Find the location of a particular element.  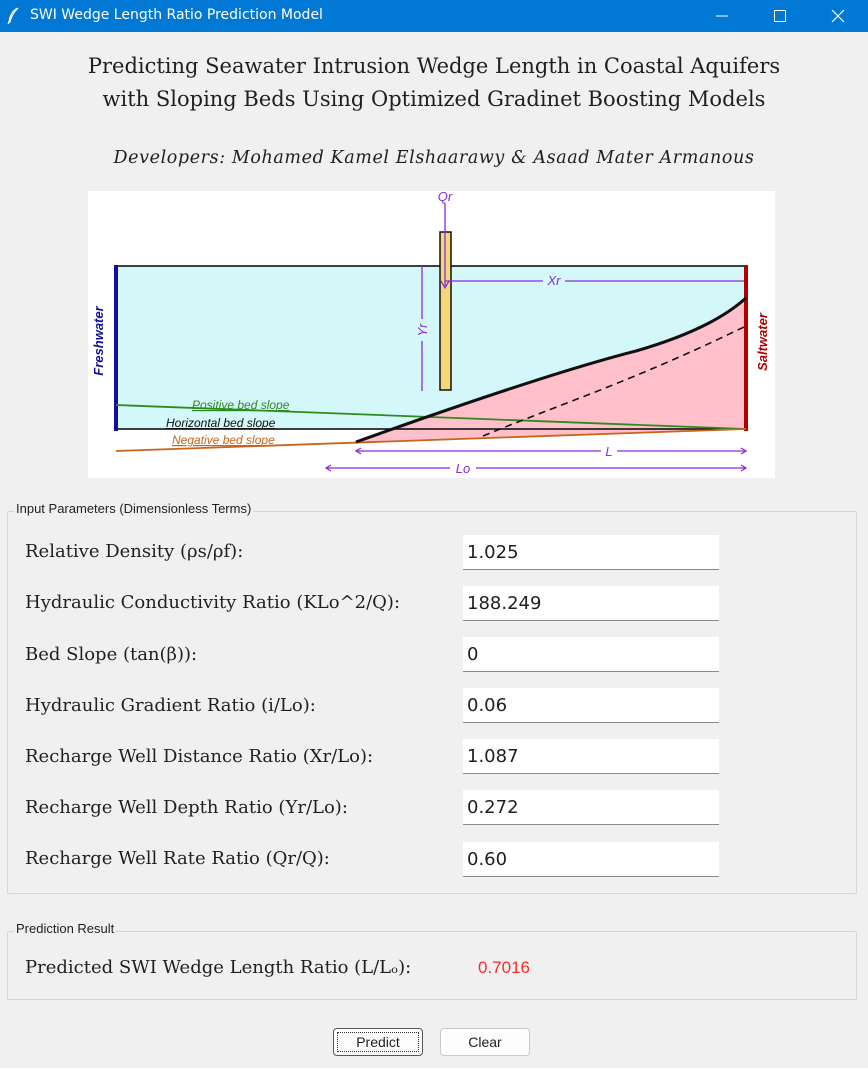

label-saltwater: Saltwater is located at coordinates (762, 341).